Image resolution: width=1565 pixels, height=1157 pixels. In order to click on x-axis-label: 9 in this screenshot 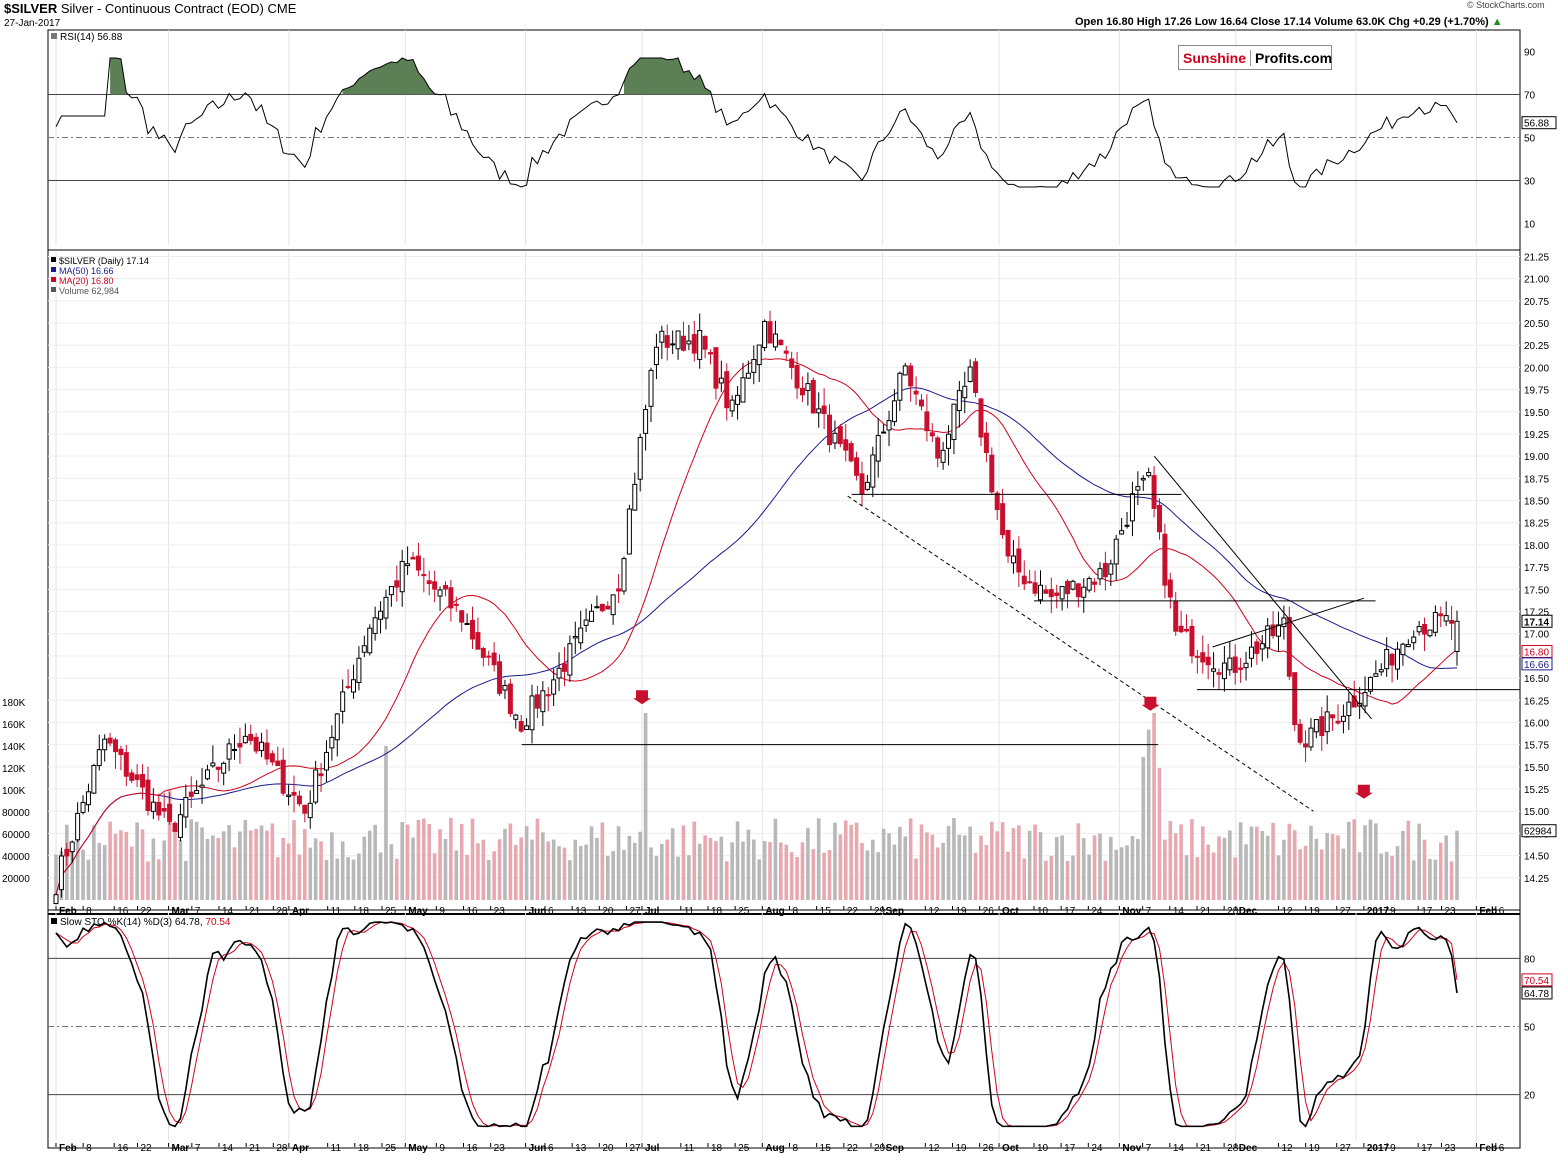, I will do `click(1393, 1148)`.